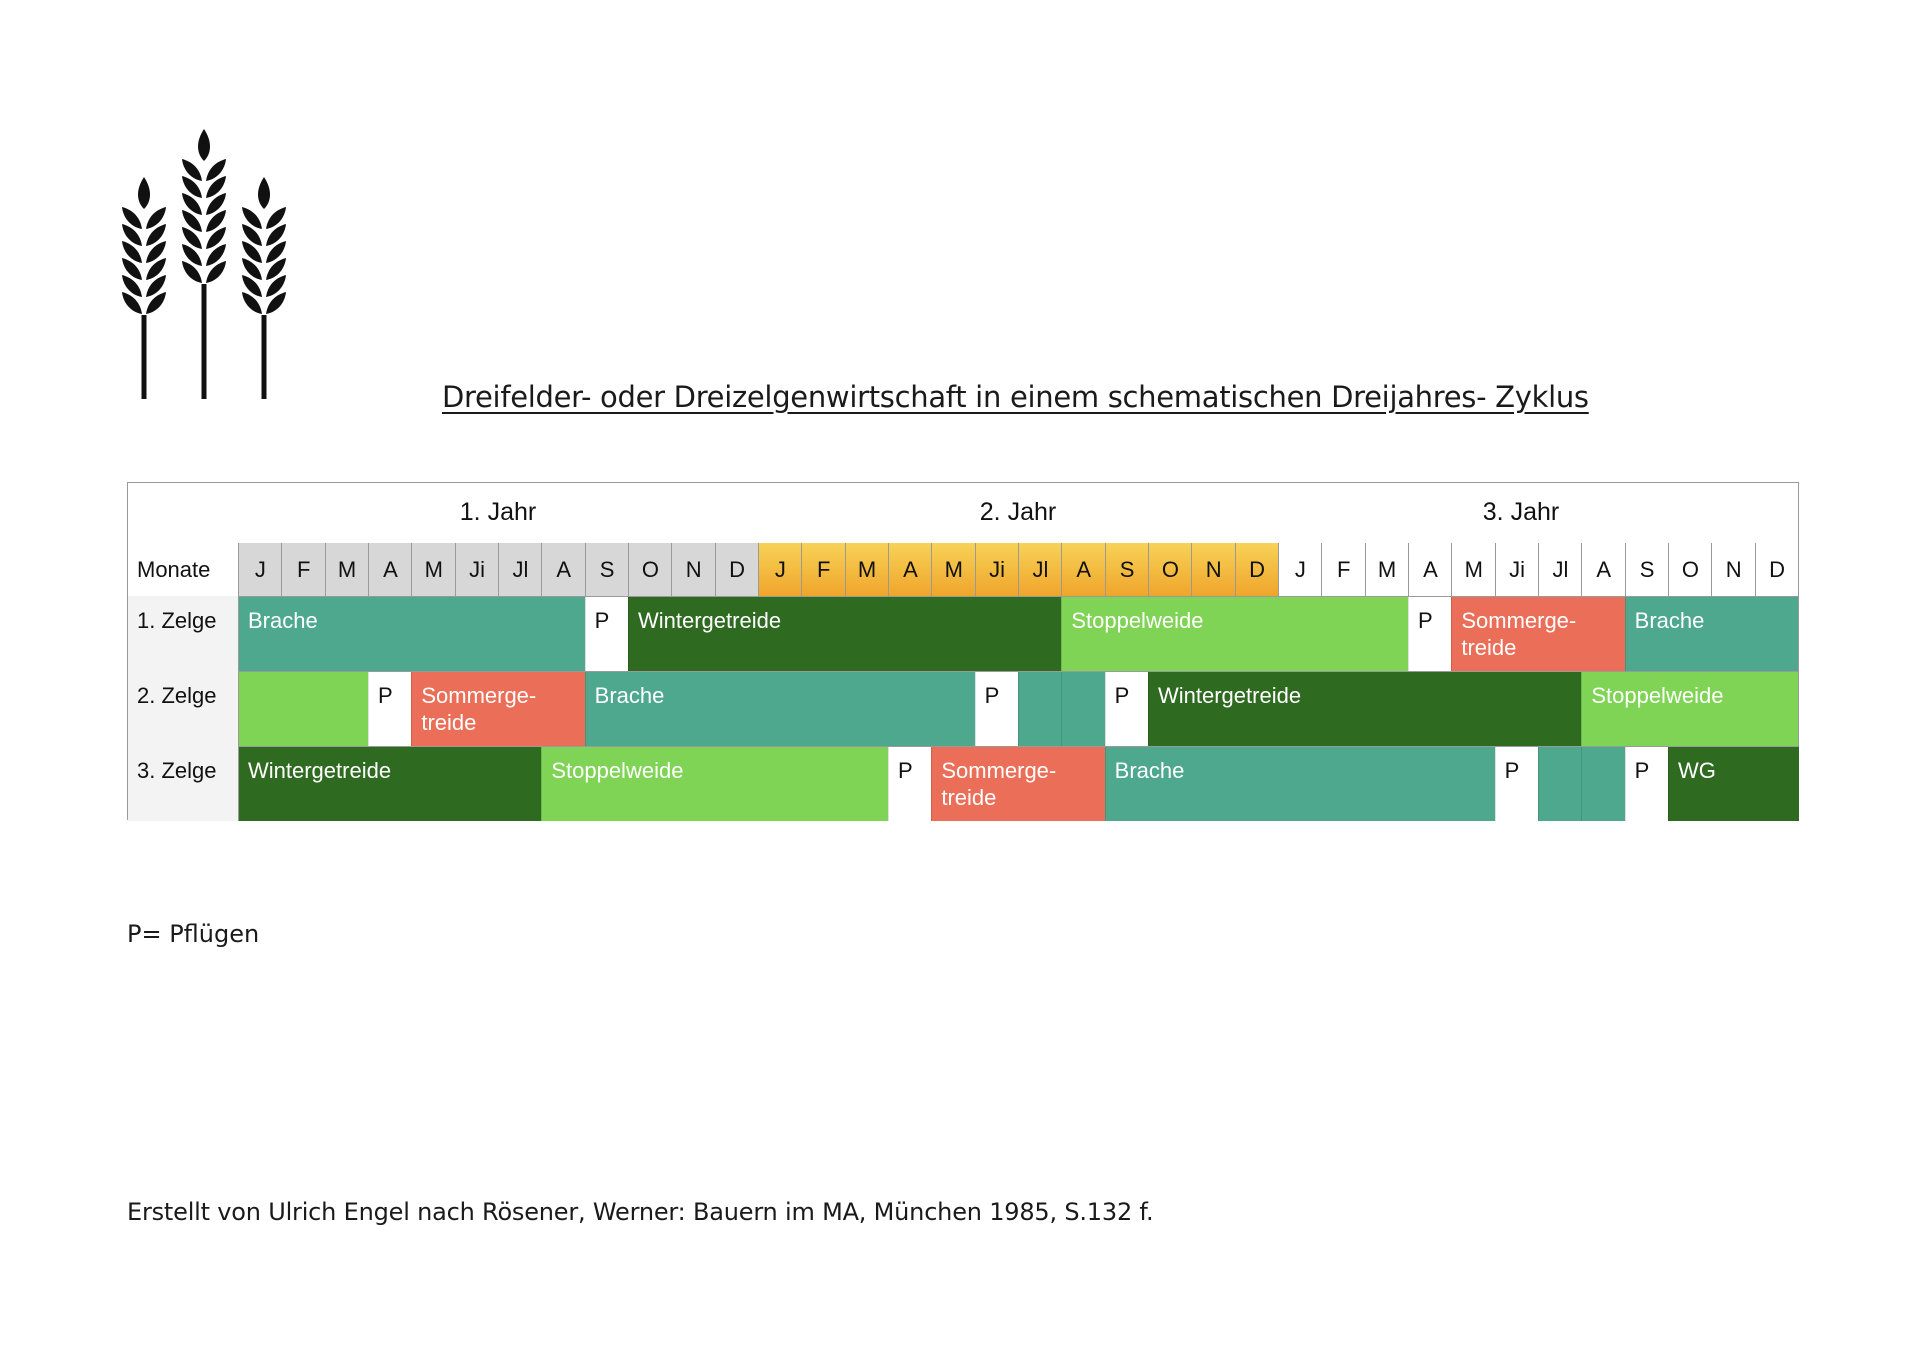 The width and height of the screenshot is (1920, 1362). What do you see at coordinates (204, 264) in the screenshot?
I see `wheat-icon` at bounding box center [204, 264].